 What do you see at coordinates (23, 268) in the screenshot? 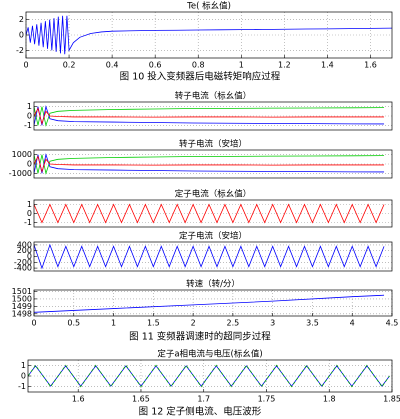
I see `y-tick-label: -400` at bounding box center [23, 268].